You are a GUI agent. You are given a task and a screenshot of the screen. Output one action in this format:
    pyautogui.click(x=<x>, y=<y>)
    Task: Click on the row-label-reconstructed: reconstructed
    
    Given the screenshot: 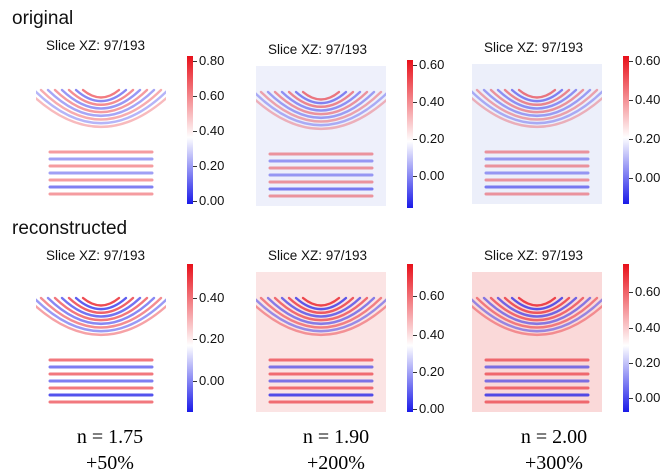 What is the action you would take?
    pyautogui.click(x=70, y=228)
    